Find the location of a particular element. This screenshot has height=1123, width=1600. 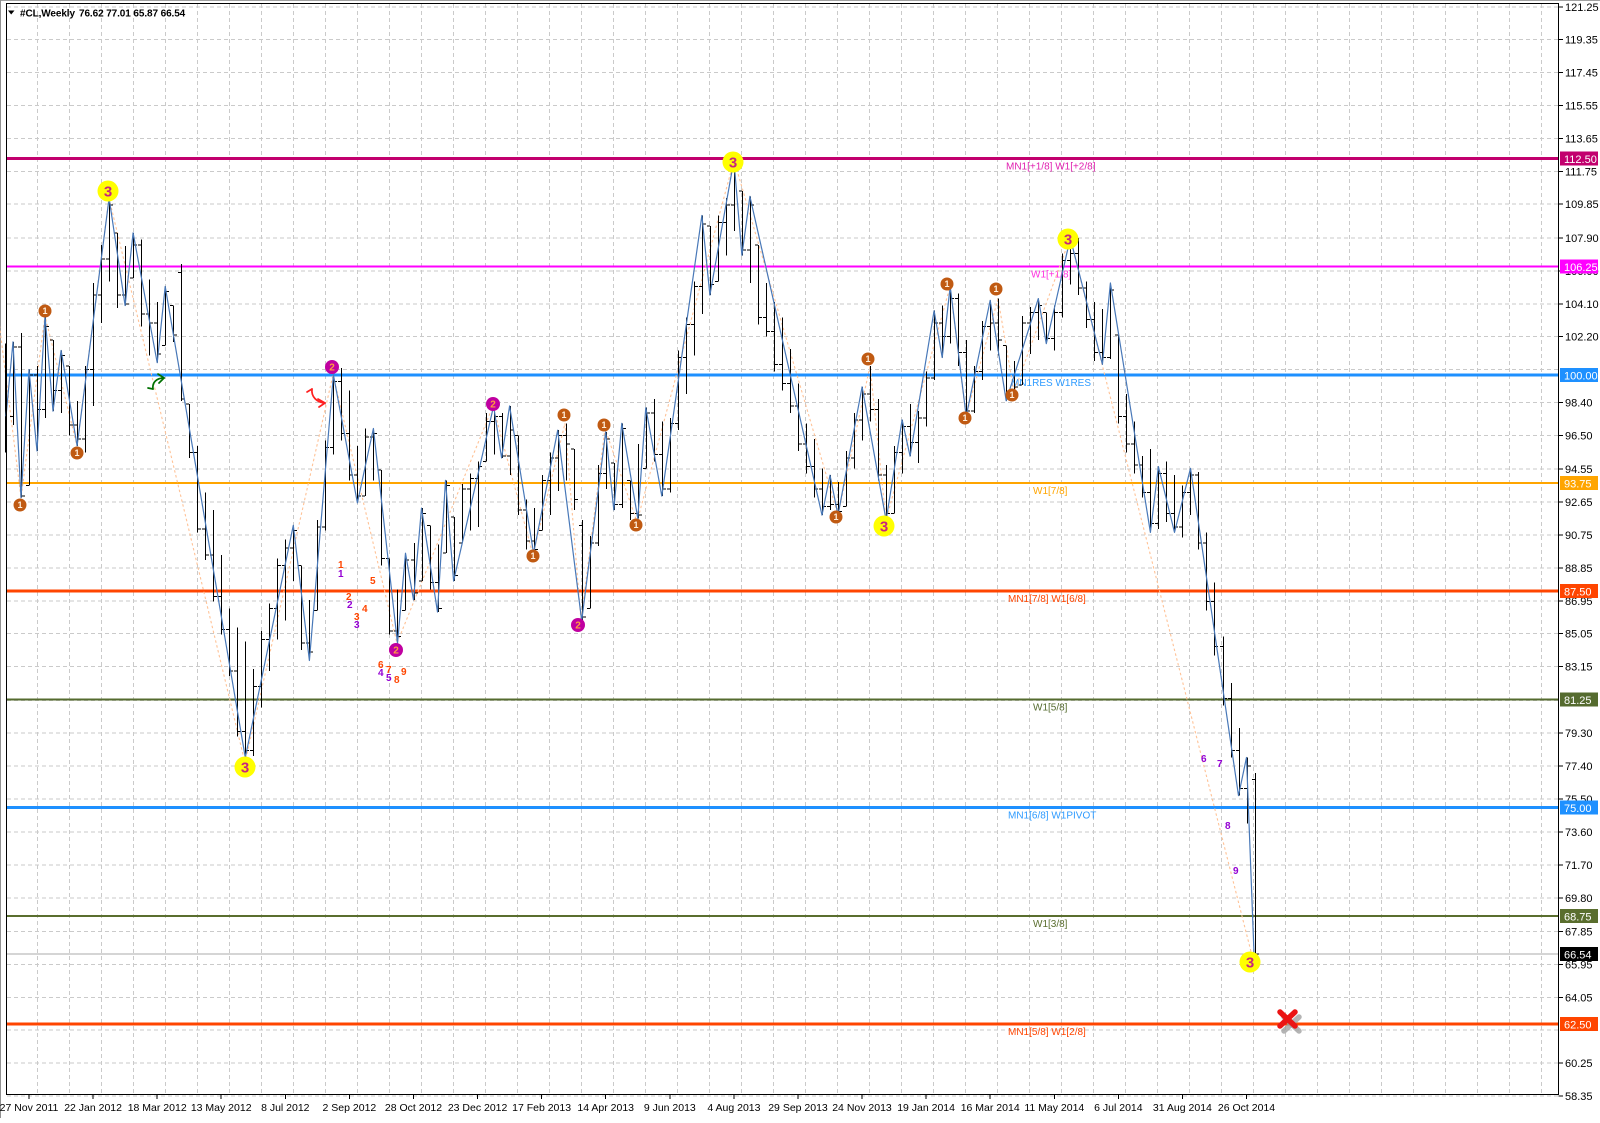

svg-text: 22 Jan 2012 is located at coordinates (93, 1108).